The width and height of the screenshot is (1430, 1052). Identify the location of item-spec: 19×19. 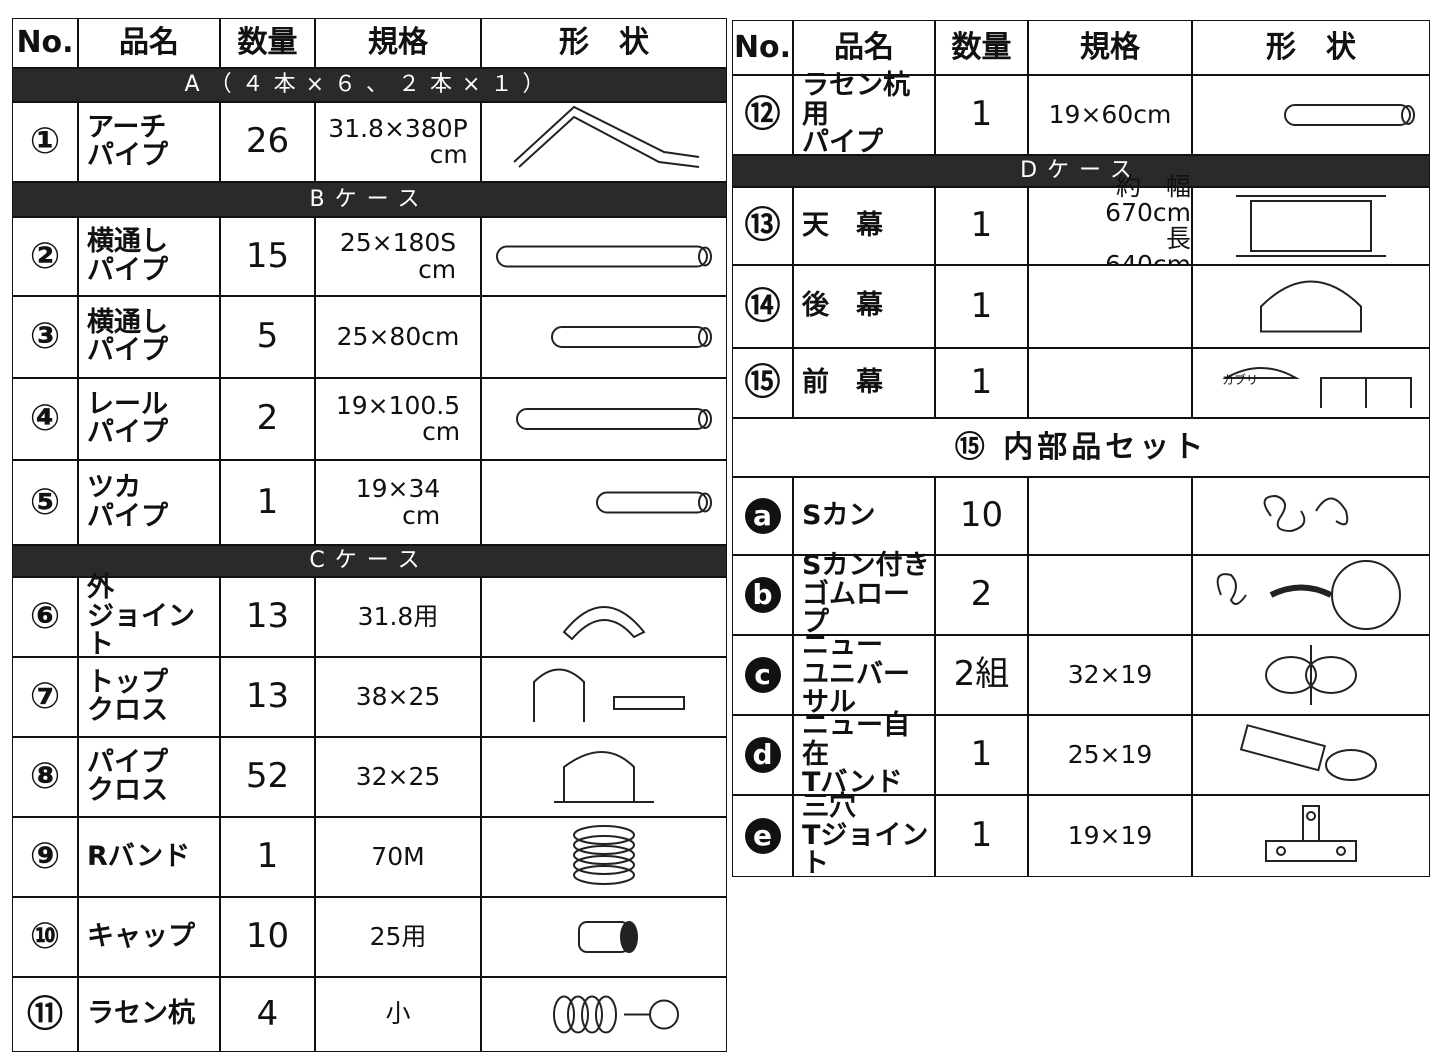
(1110, 836).